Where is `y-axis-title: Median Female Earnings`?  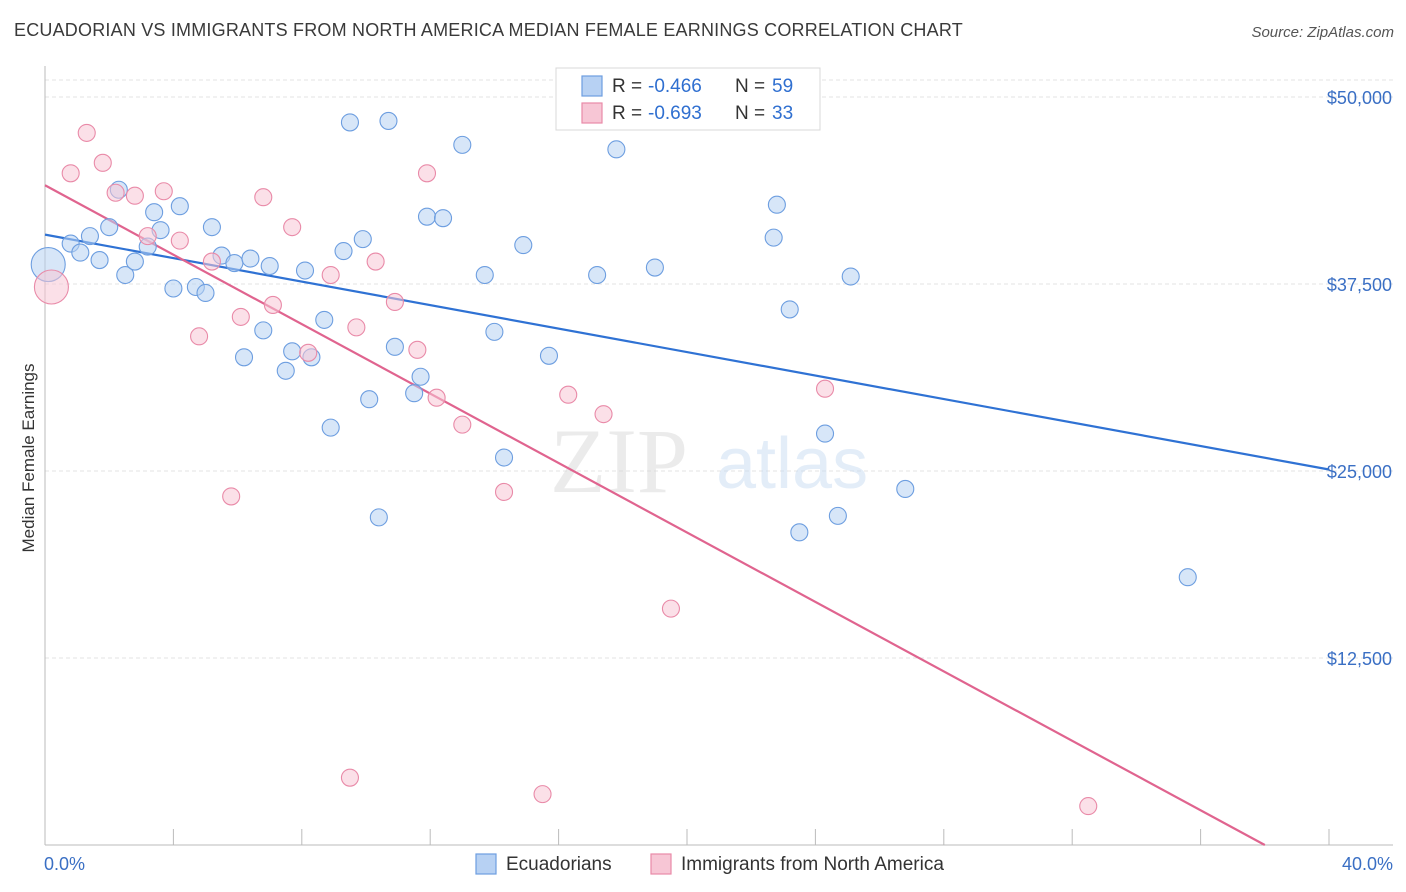
y-axis-title: Median Female Earnings is located at coordinates (28, 458).